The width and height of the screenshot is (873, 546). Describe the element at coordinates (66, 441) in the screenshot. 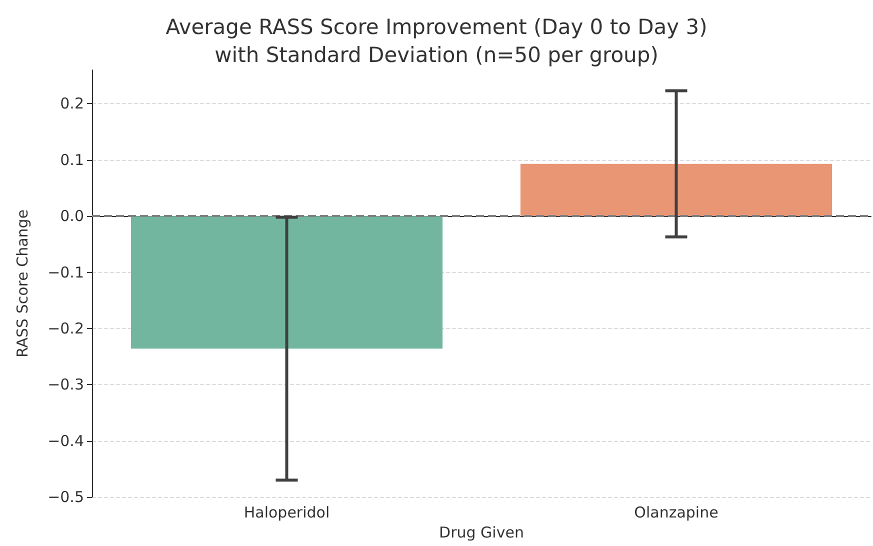

I see `y-tick-label: −0.4` at that location.